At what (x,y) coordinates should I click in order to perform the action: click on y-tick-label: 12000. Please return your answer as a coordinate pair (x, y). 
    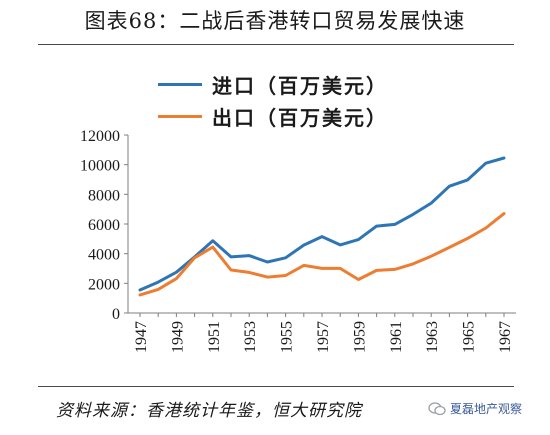
    Looking at the image, I should click on (100, 136).